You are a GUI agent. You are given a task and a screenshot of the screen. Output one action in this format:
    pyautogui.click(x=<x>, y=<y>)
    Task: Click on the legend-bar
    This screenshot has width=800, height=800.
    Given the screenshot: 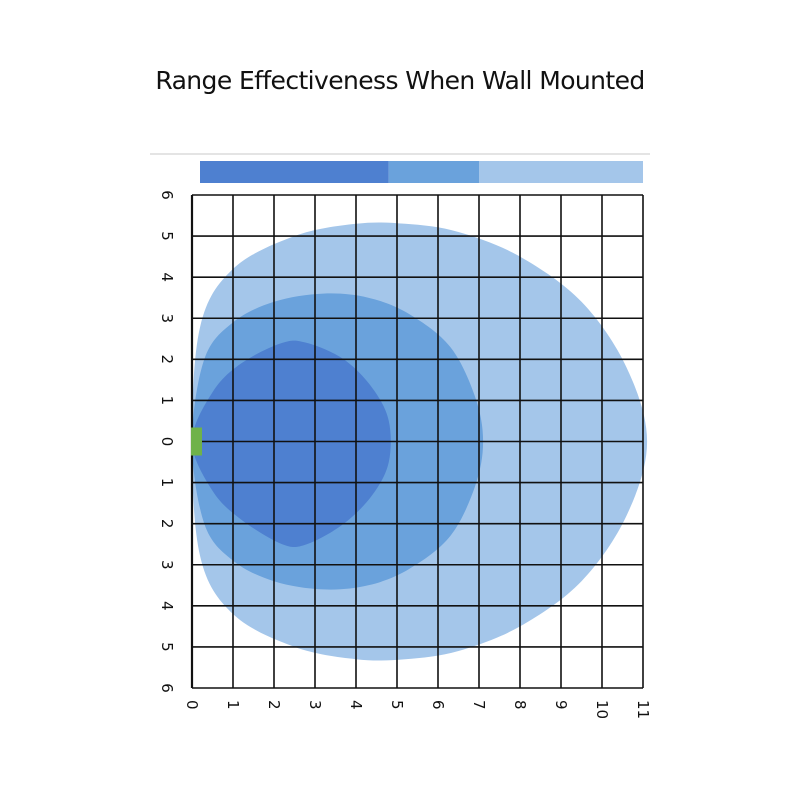 What is the action you would take?
    pyautogui.click(x=421, y=172)
    